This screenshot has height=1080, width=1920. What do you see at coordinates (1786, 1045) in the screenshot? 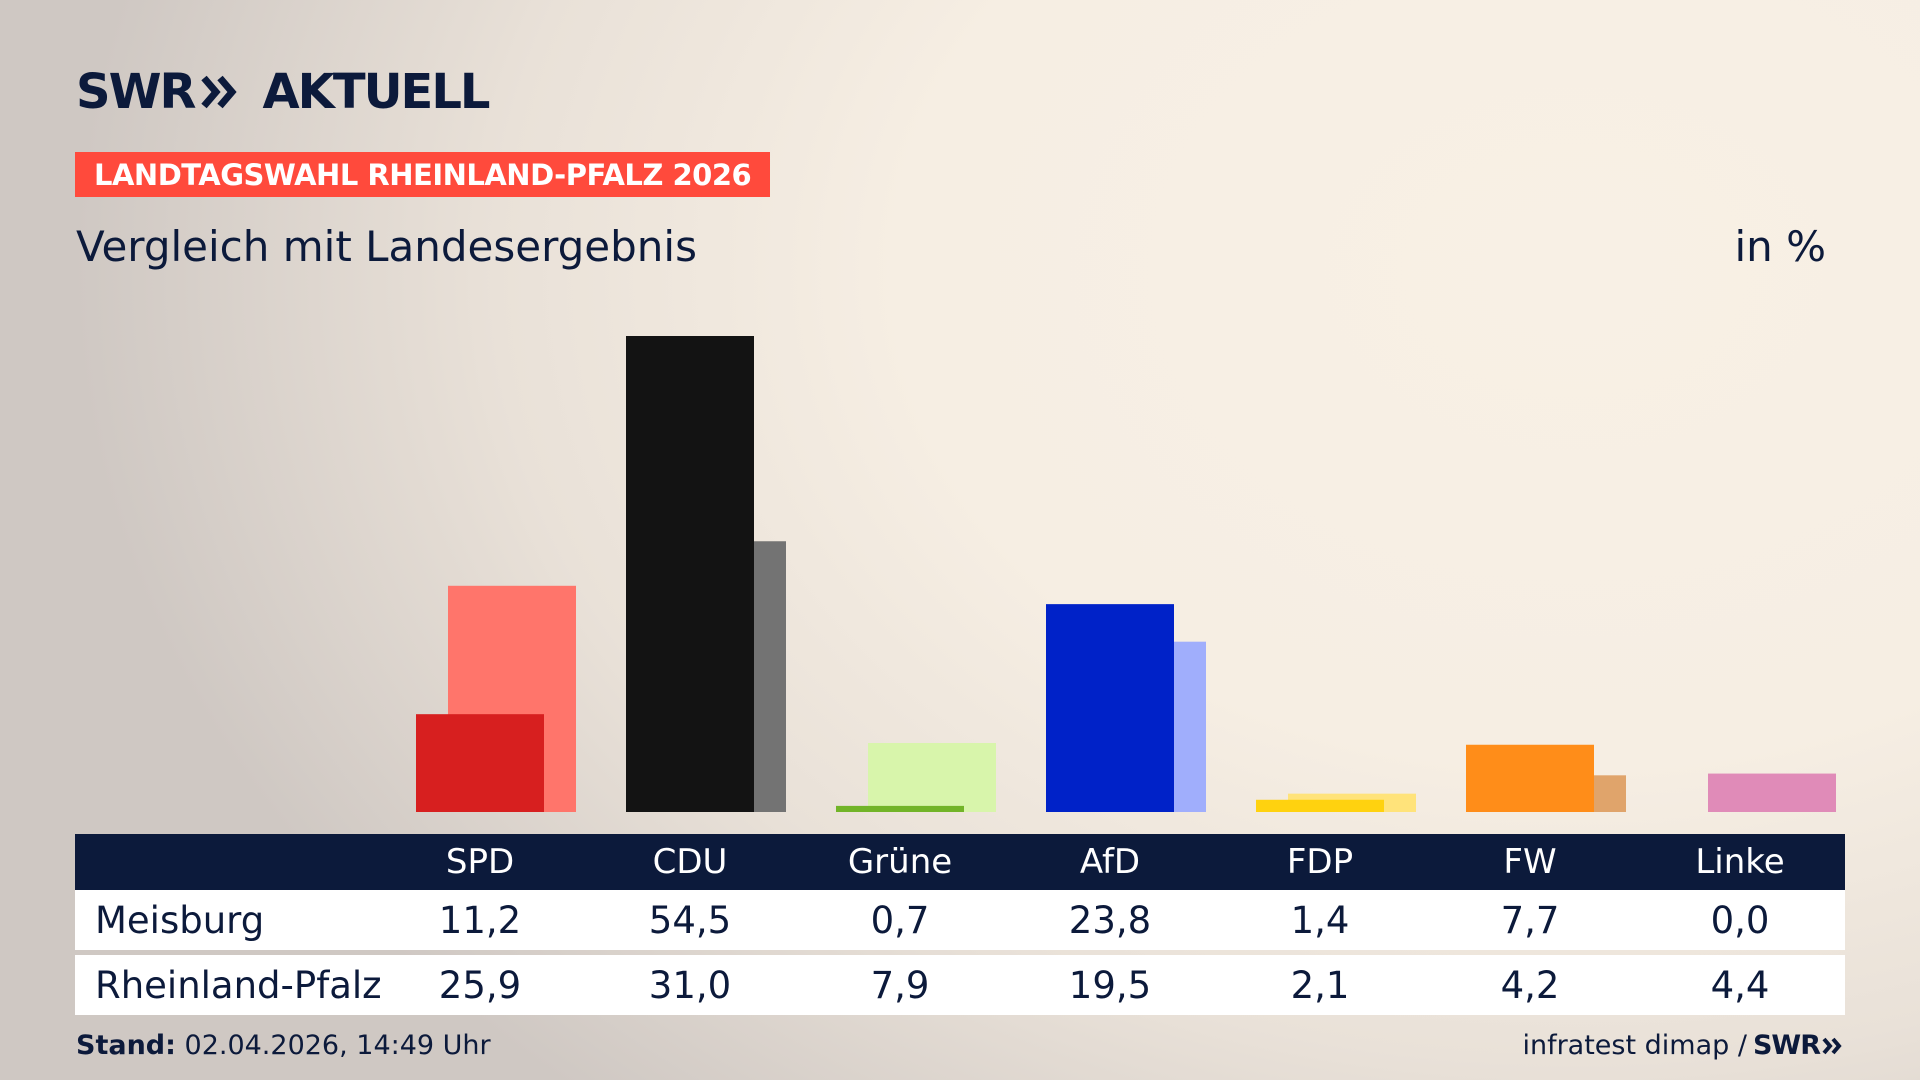
I see `swr-mini-text: SWR` at bounding box center [1786, 1045].